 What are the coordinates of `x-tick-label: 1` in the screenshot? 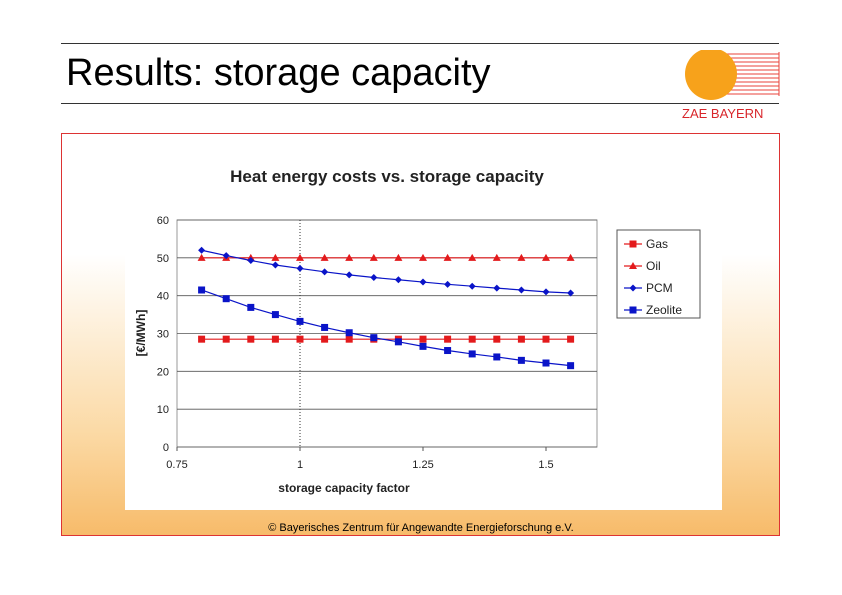 It's located at (300, 465).